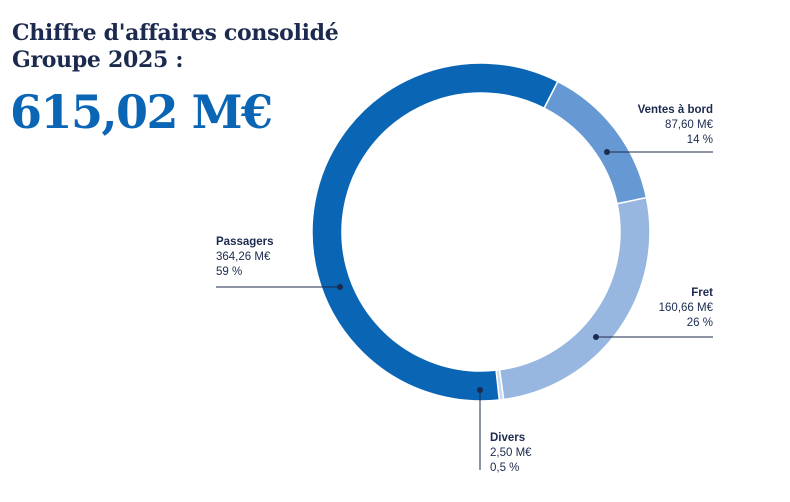 This screenshot has width=790, height=502. What do you see at coordinates (596, 337) in the screenshot?
I see `leader-dot-fret` at bounding box center [596, 337].